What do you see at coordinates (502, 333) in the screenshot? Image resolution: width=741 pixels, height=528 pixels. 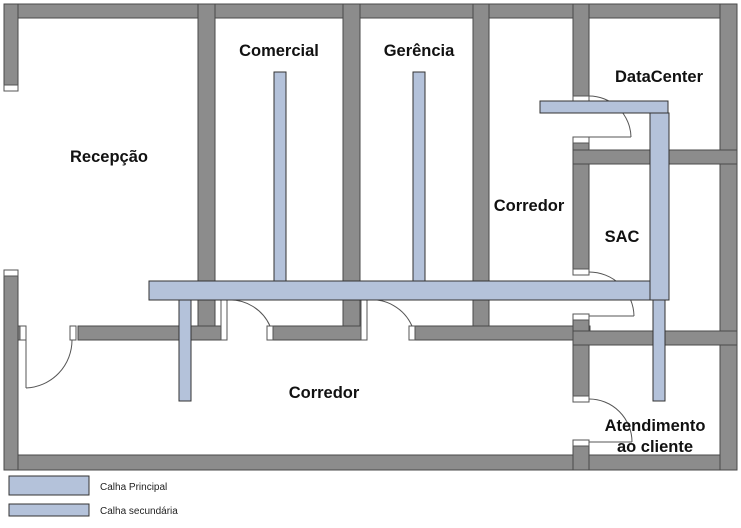 I see `wall-corridor-top-c` at bounding box center [502, 333].